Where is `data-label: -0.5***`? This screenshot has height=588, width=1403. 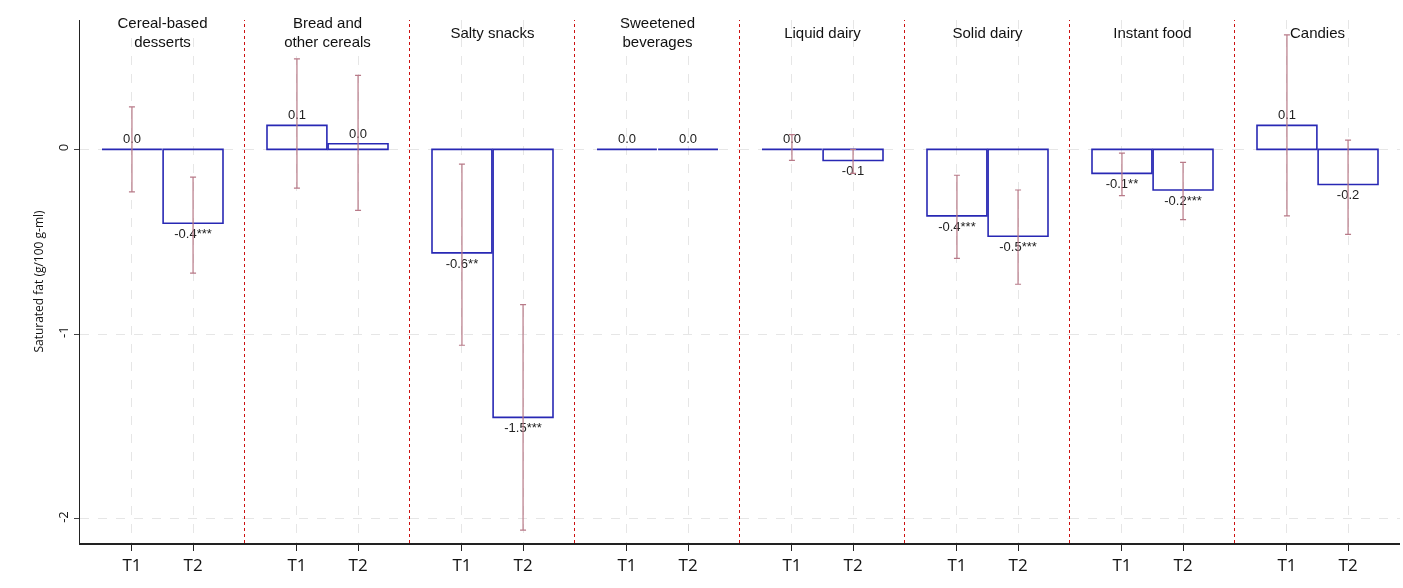 data-label: -0.5*** is located at coordinates (1018, 247).